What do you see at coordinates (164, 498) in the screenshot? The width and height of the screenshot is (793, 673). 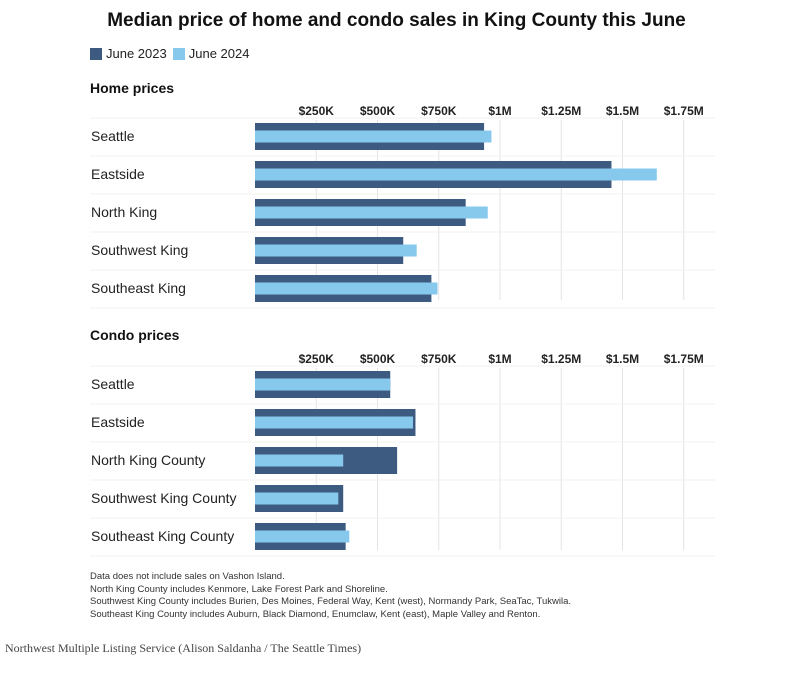 I see `category-label: Southwest King County` at bounding box center [164, 498].